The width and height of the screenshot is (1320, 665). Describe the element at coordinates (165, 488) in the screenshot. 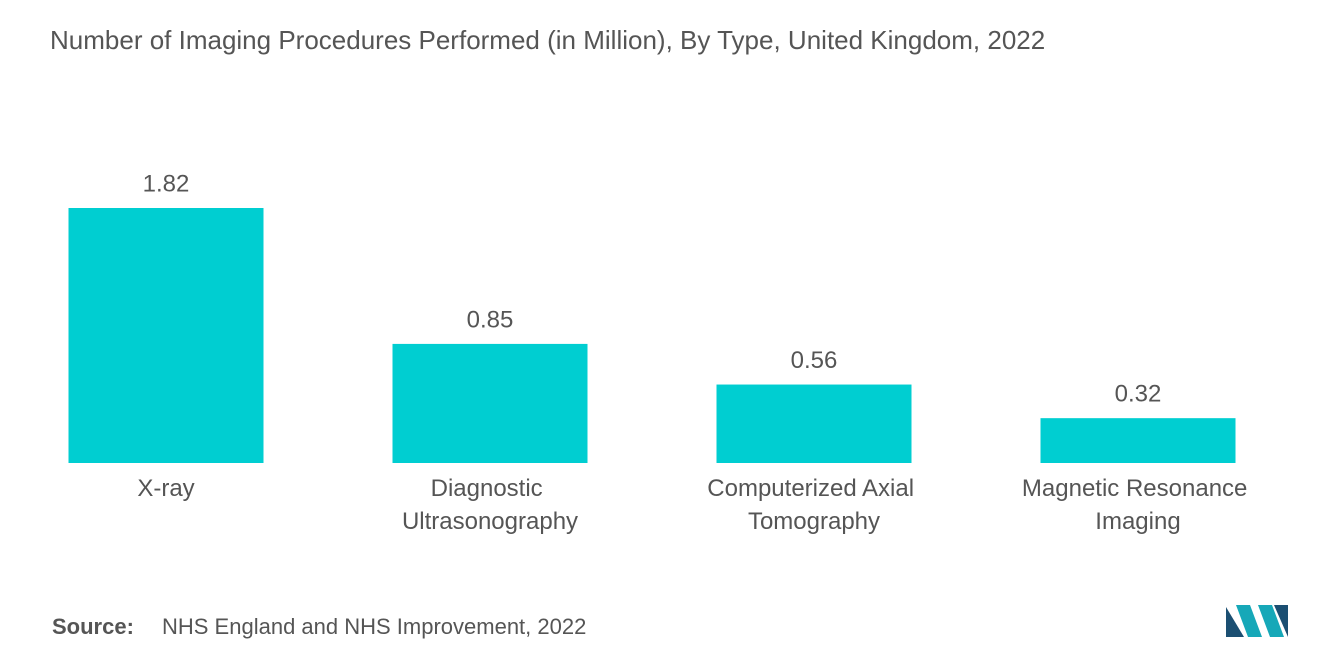

I see `x-tick-label: X-ray` at that location.